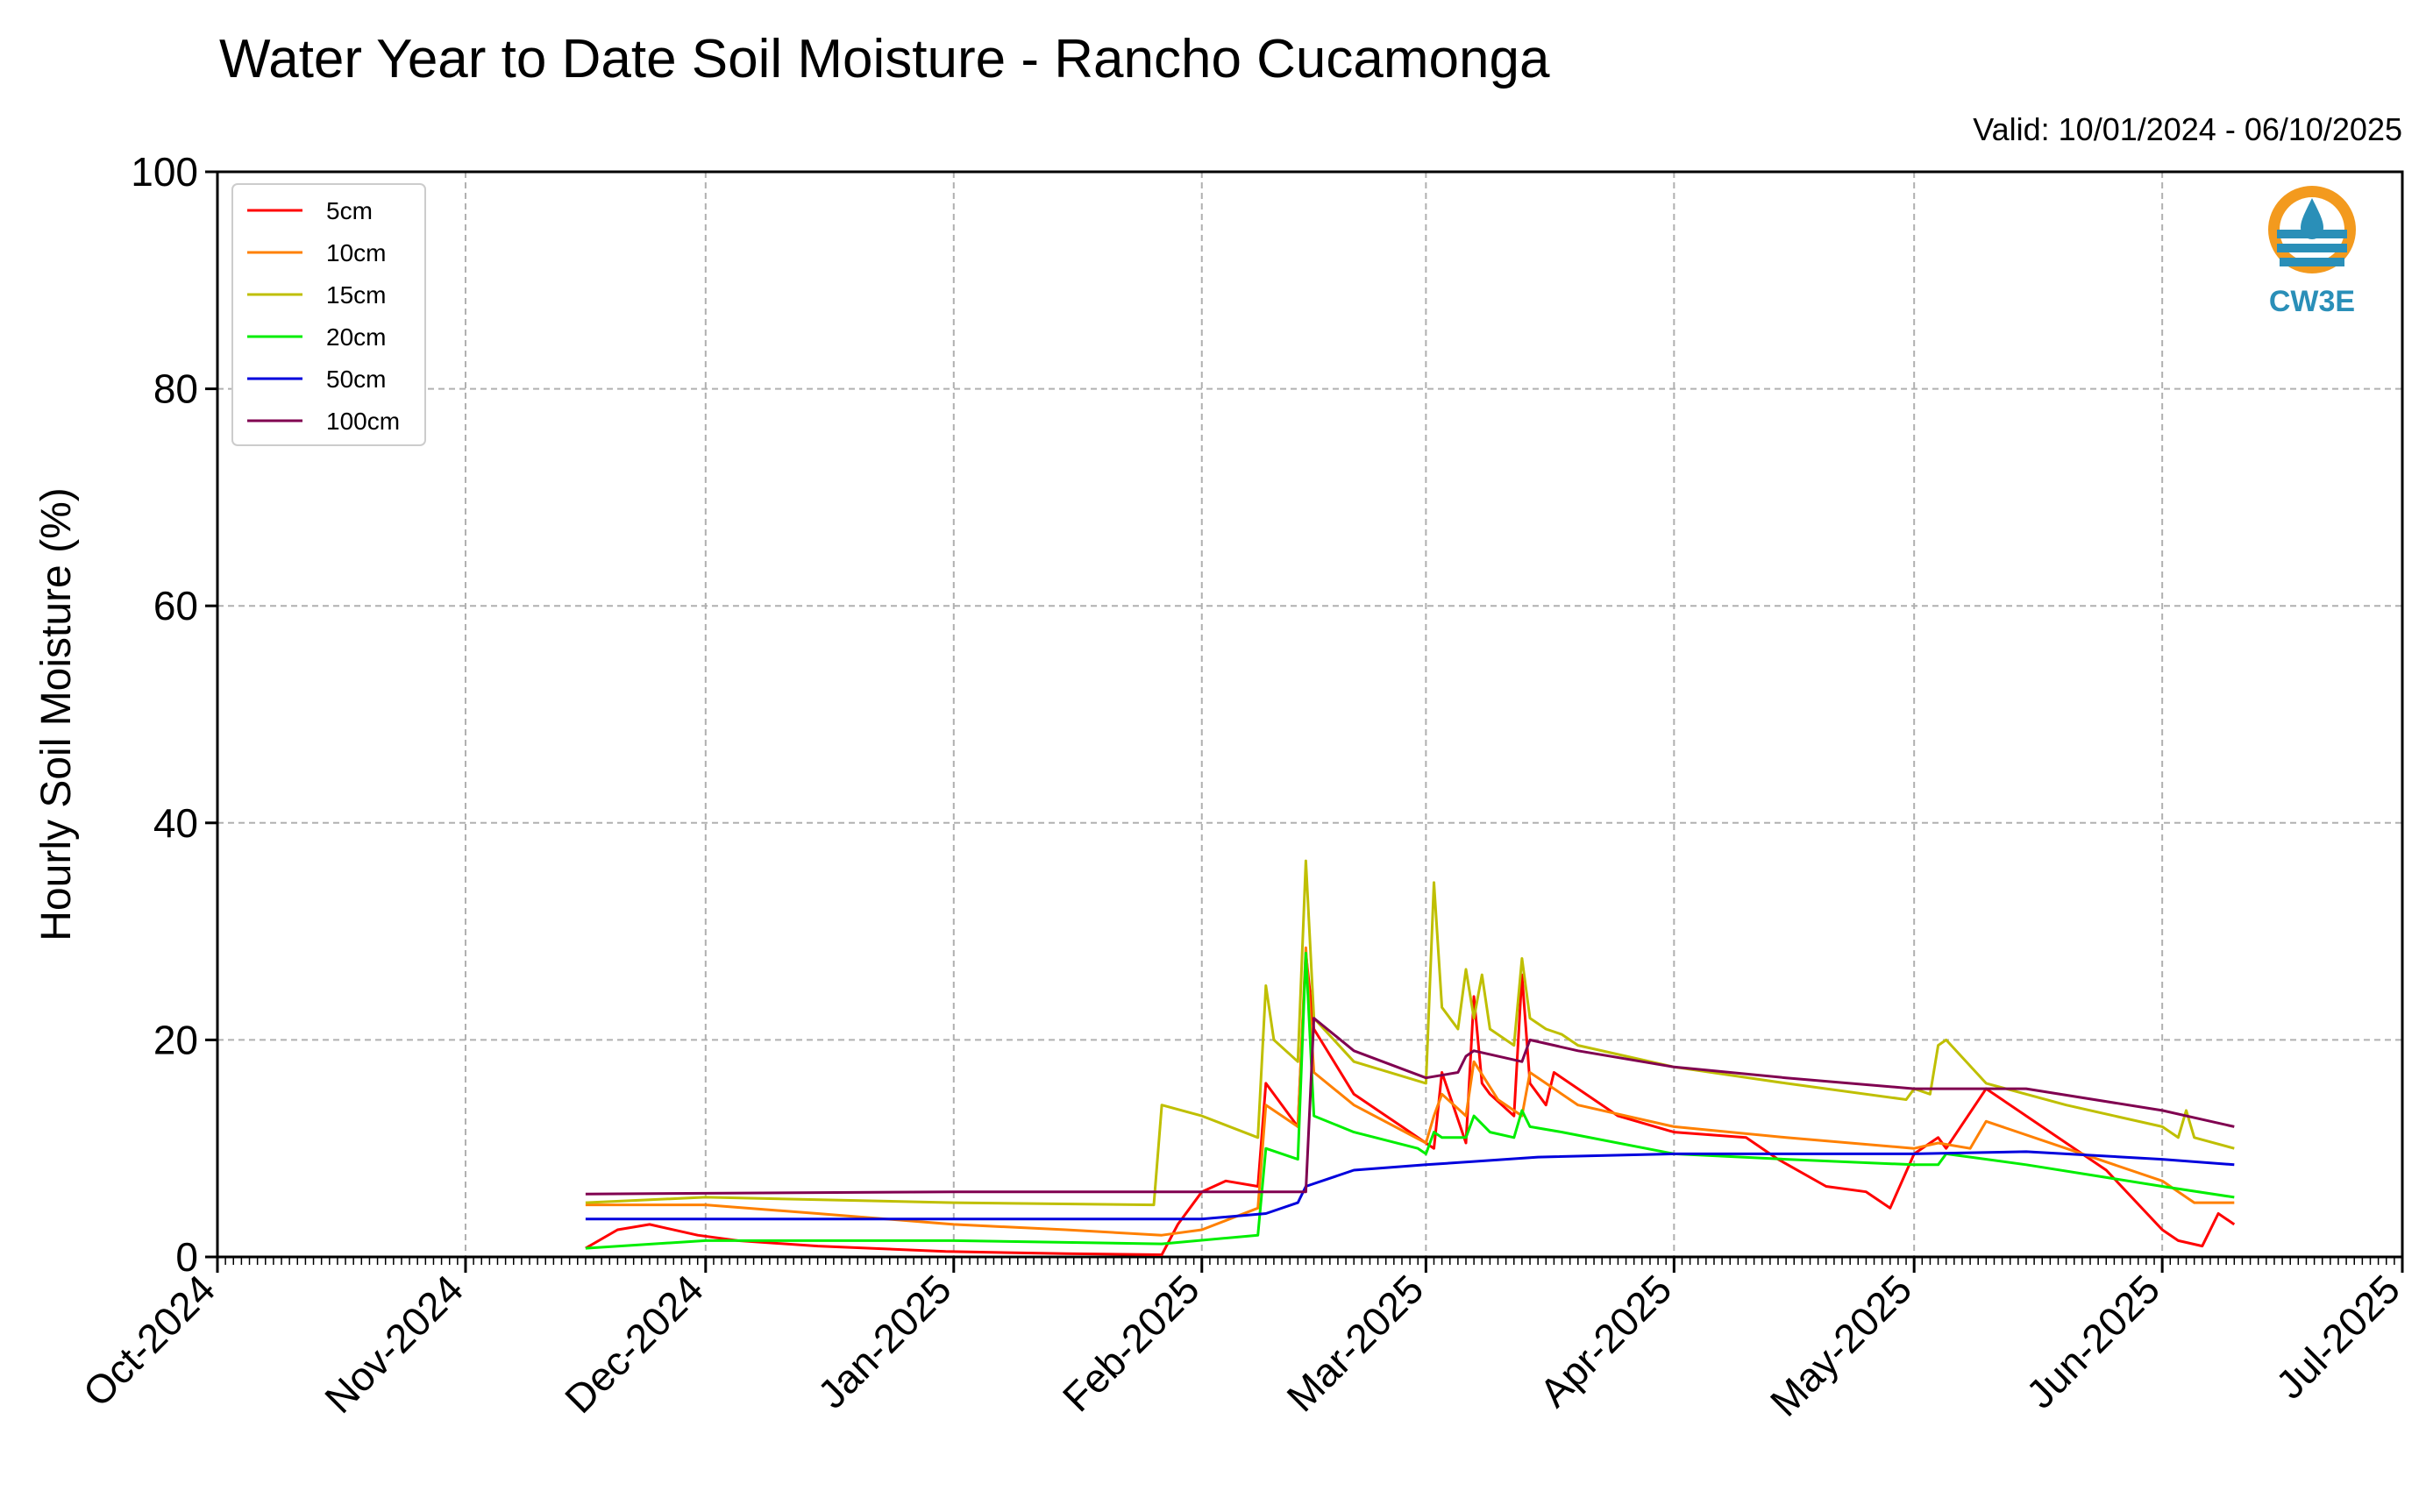 This screenshot has width=2426, height=1512. I want to click on chart-subtitle: Valid: 10/01/2024 - 06/10/2025, so click(2187, 129).